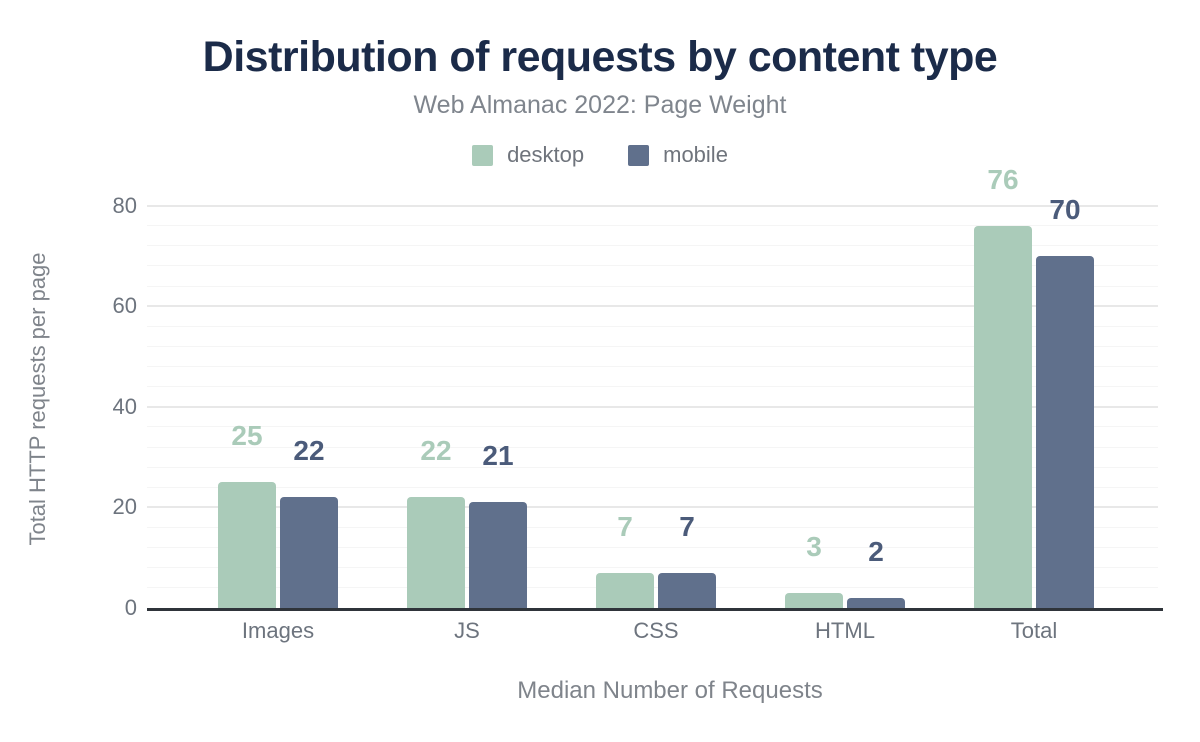 This screenshot has height=742, width=1200. What do you see at coordinates (687, 526) in the screenshot?
I see `value-label-mobile-css: 7` at bounding box center [687, 526].